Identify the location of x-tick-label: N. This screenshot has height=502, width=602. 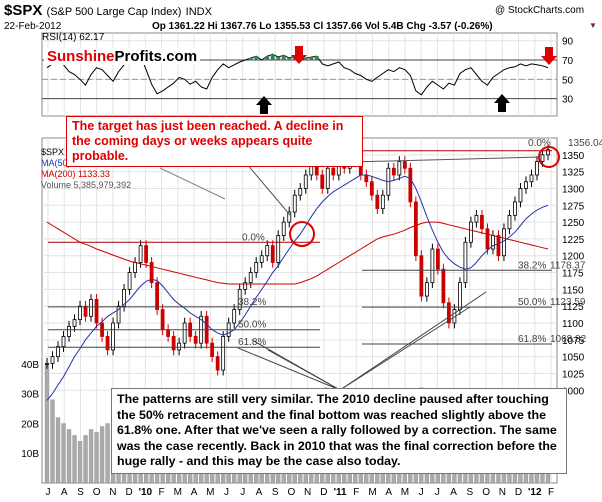
(307, 492).